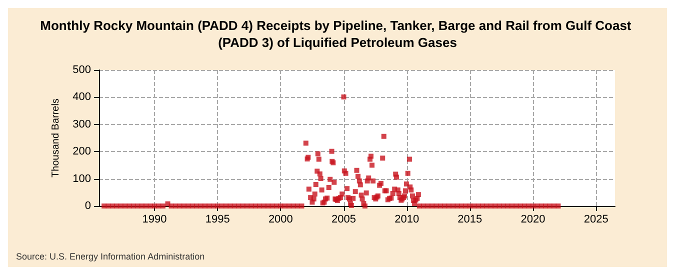 This screenshot has height=275, width=675. I want to click on x-tick-label: 2025, so click(596, 220).